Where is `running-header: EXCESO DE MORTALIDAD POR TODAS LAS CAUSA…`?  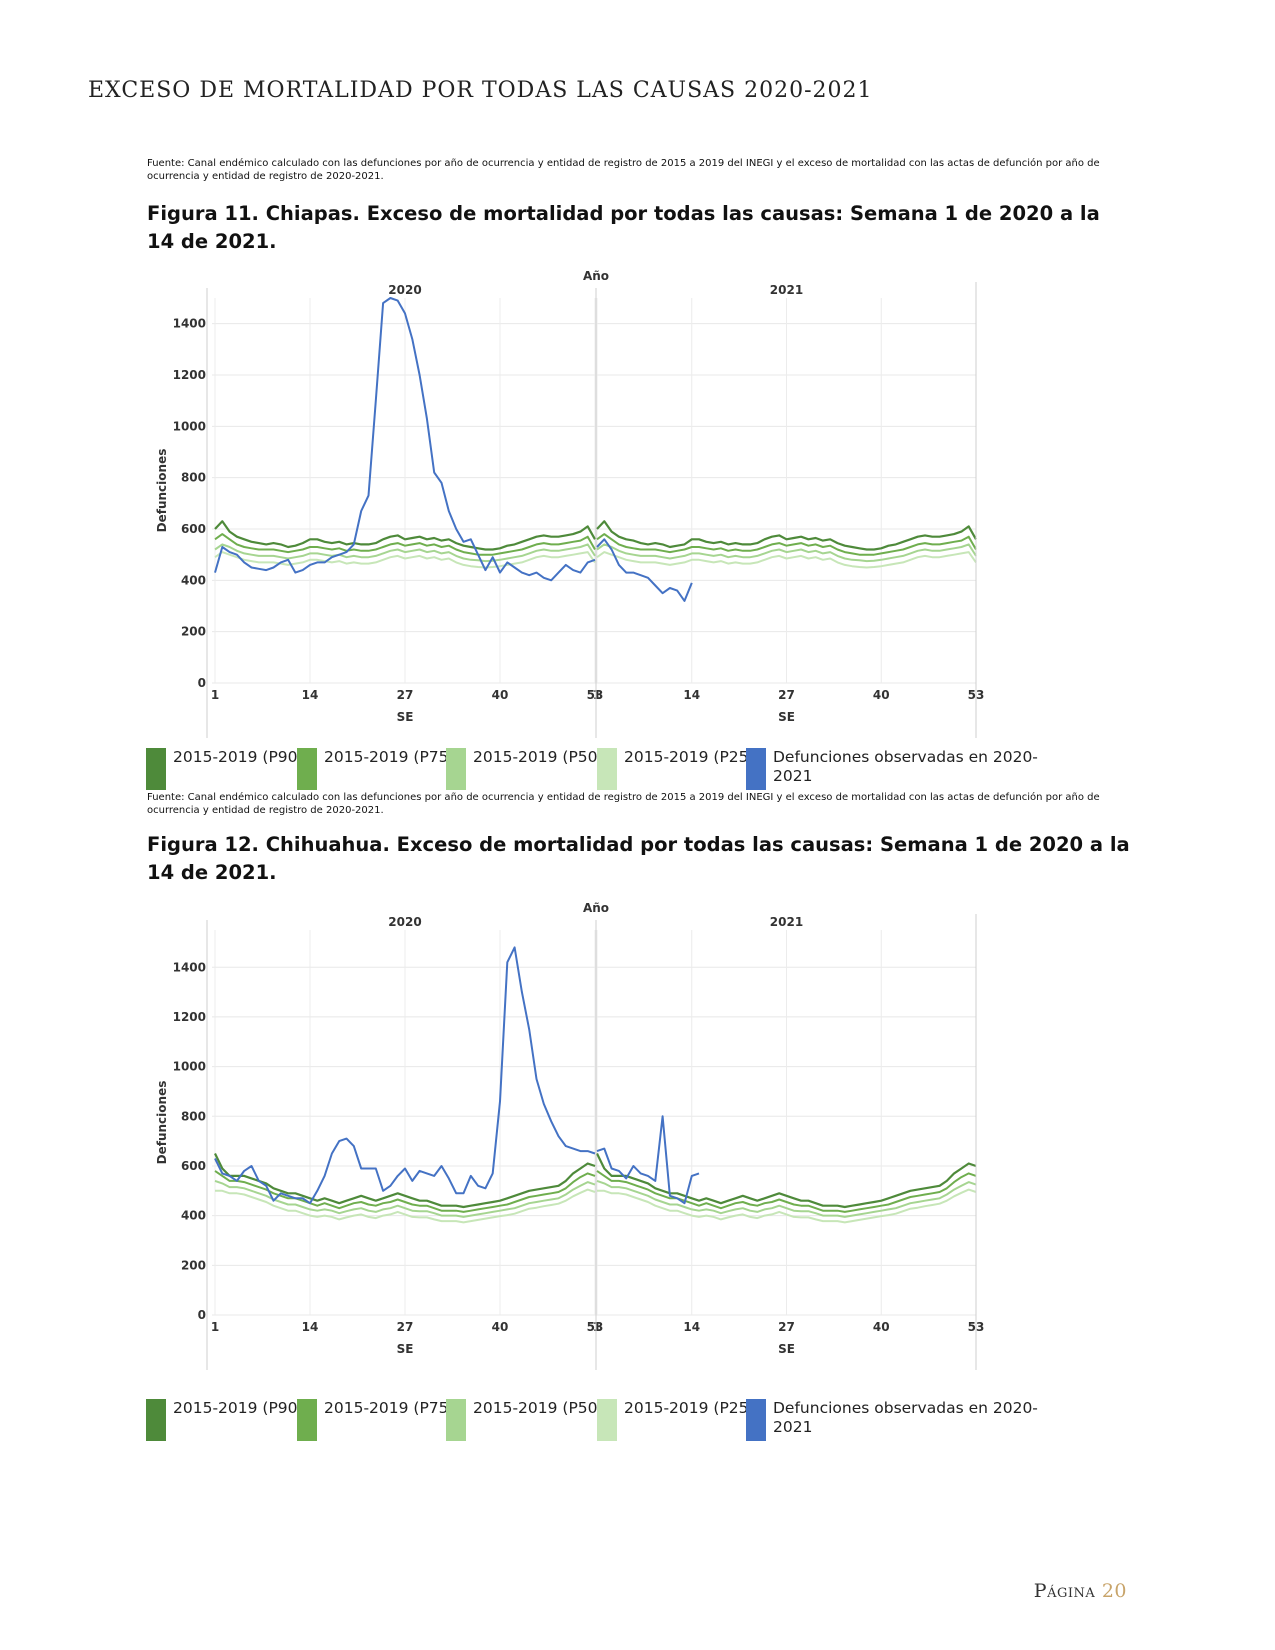
running-header: EXCESO DE MORTALIDAD POR TODAS LAS CAUSA… is located at coordinates (480, 90).